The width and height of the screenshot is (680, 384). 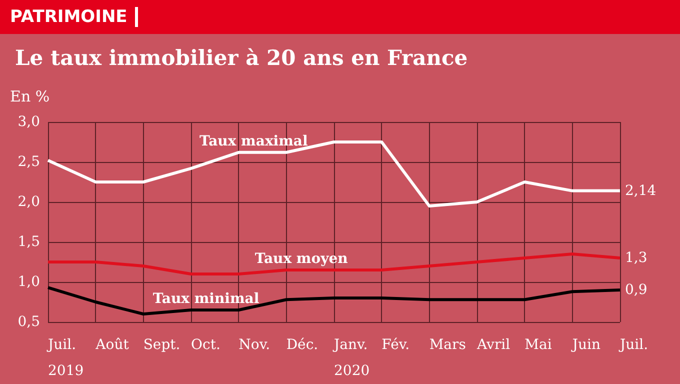 What do you see at coordinates (447, 345) in the screenshot?
I see `x-tick-label: Mars` at bounding box center [447, 345].